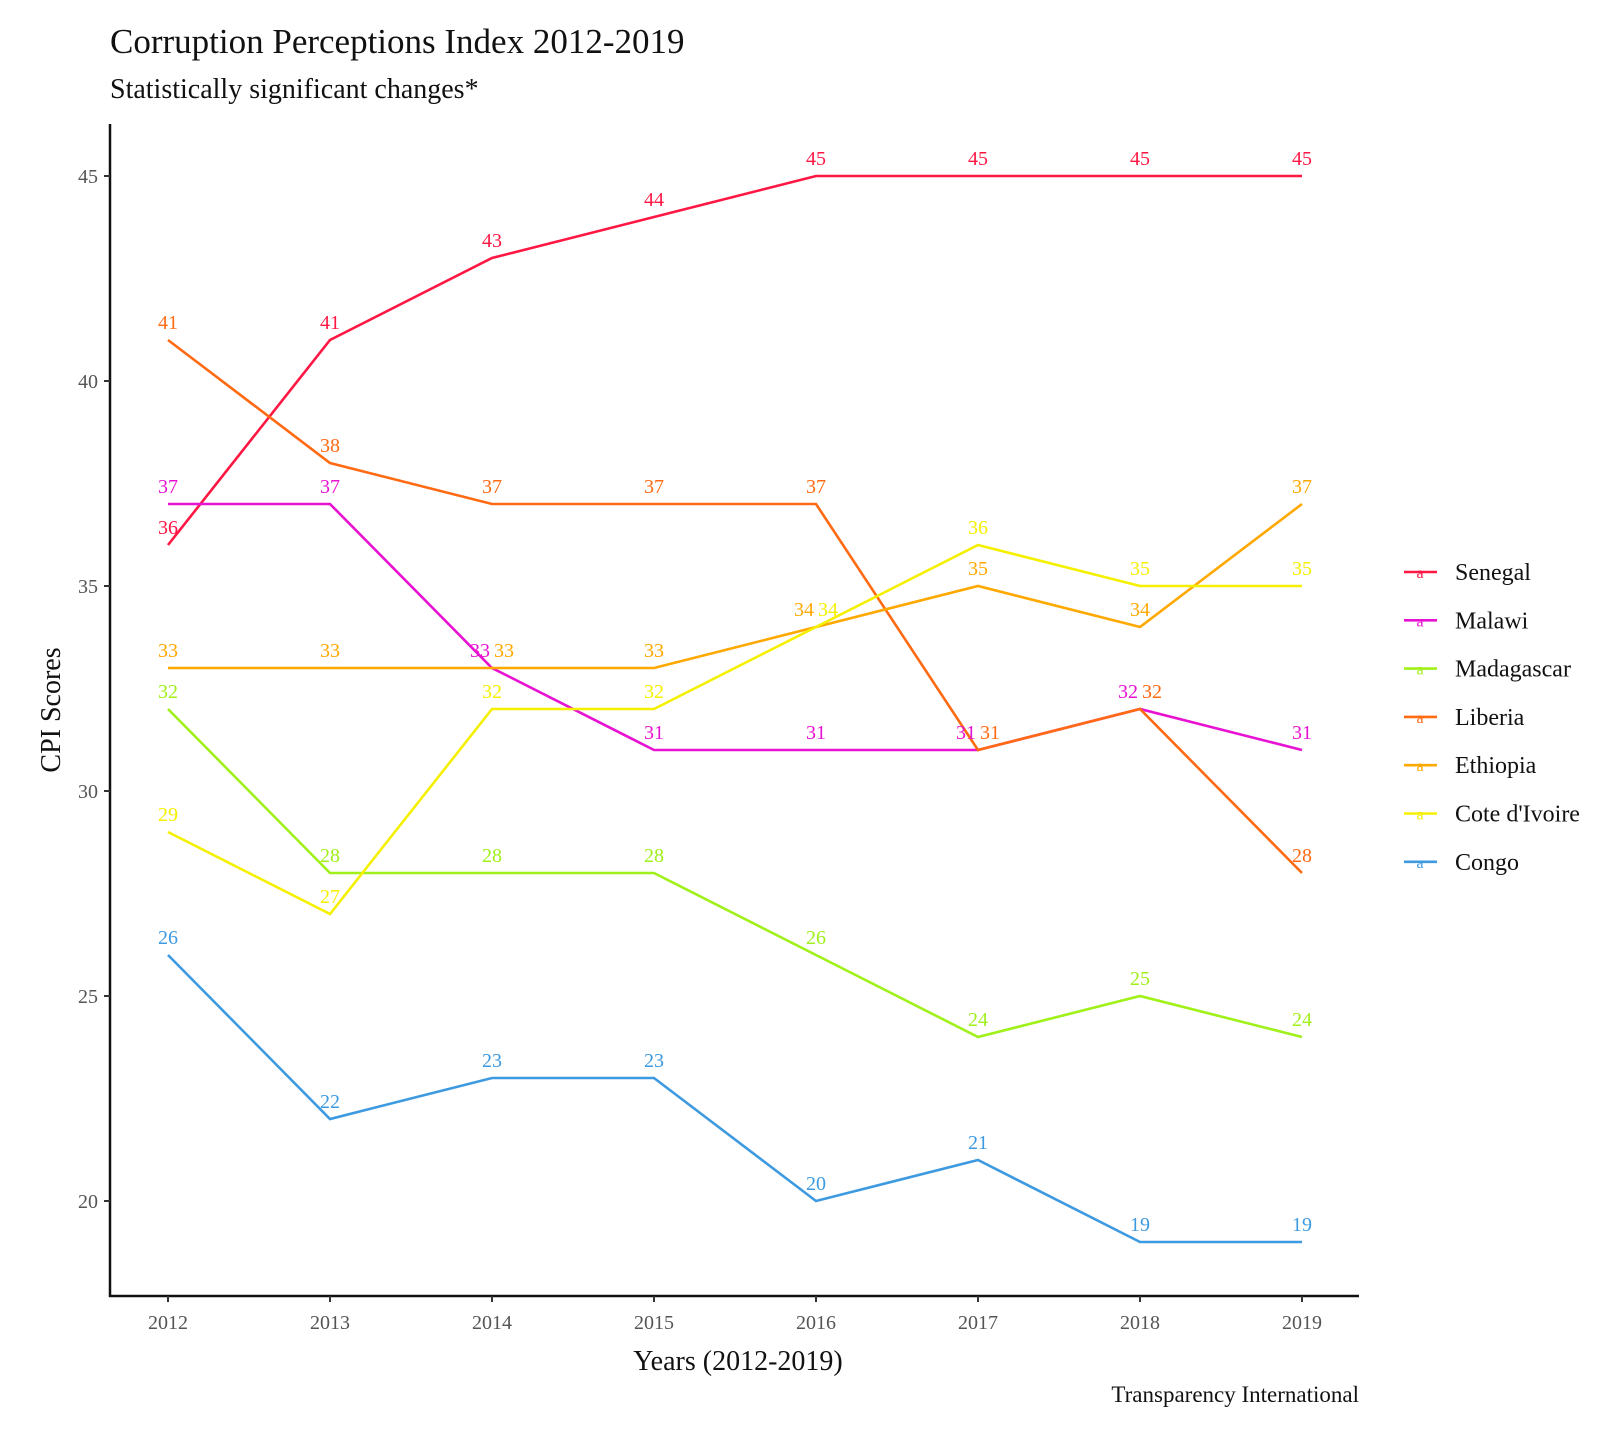 This screenshot has width=1604, height=1444. I want to click on data-label: 25, so click(1140, 979).